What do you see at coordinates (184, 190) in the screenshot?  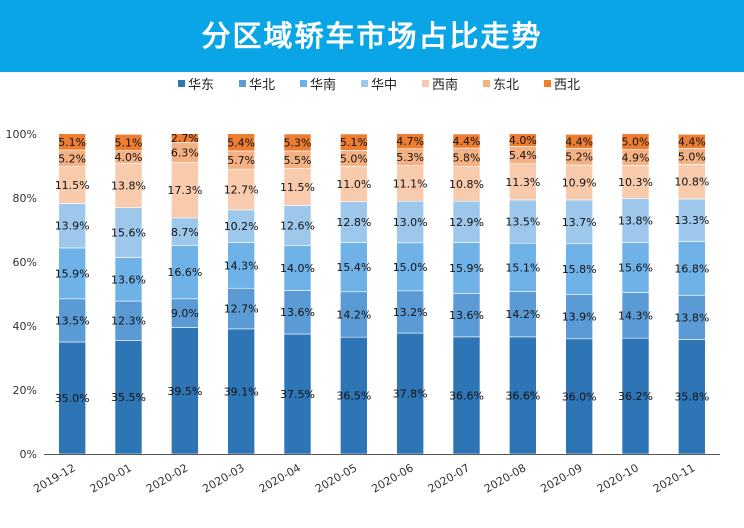 I see `data-label-2-4: 17.3%` at bounding box center [184, 190].